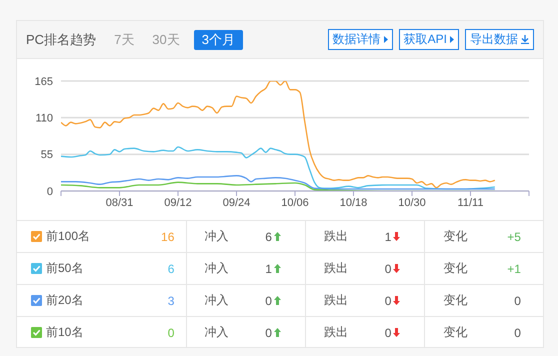  I want to click on x-tick-label: 11/11, so click(471, 202).